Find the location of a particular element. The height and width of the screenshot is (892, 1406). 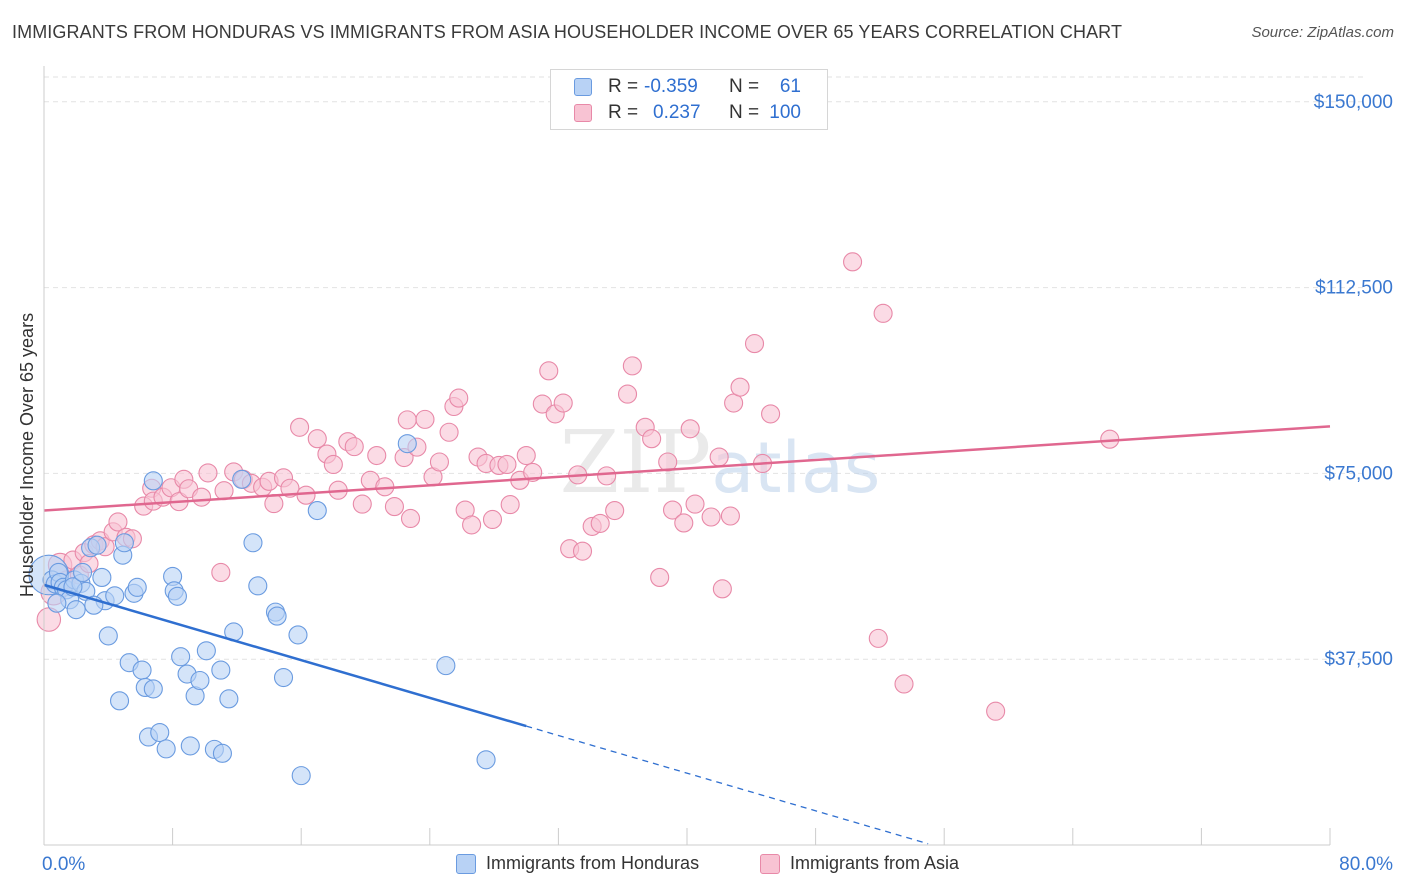

n-value: 61 is located at coordinates (790, 86).